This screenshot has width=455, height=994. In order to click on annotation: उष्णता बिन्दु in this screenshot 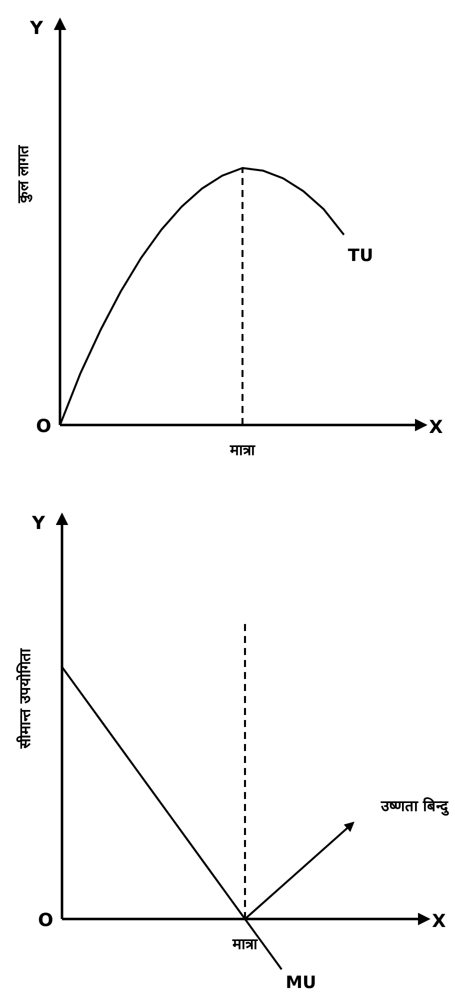, I will do `click(414, 806)`.